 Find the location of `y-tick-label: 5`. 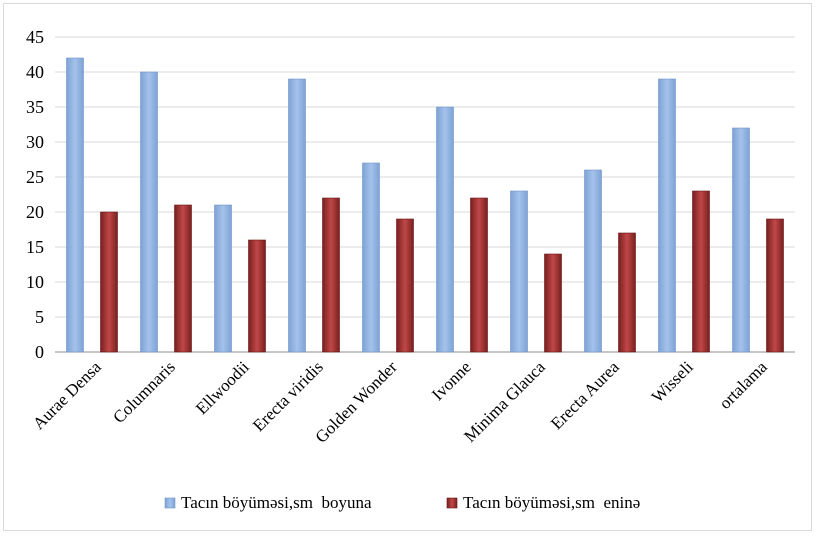

y-tick-label: 5 is located at coordinates (39, 317).